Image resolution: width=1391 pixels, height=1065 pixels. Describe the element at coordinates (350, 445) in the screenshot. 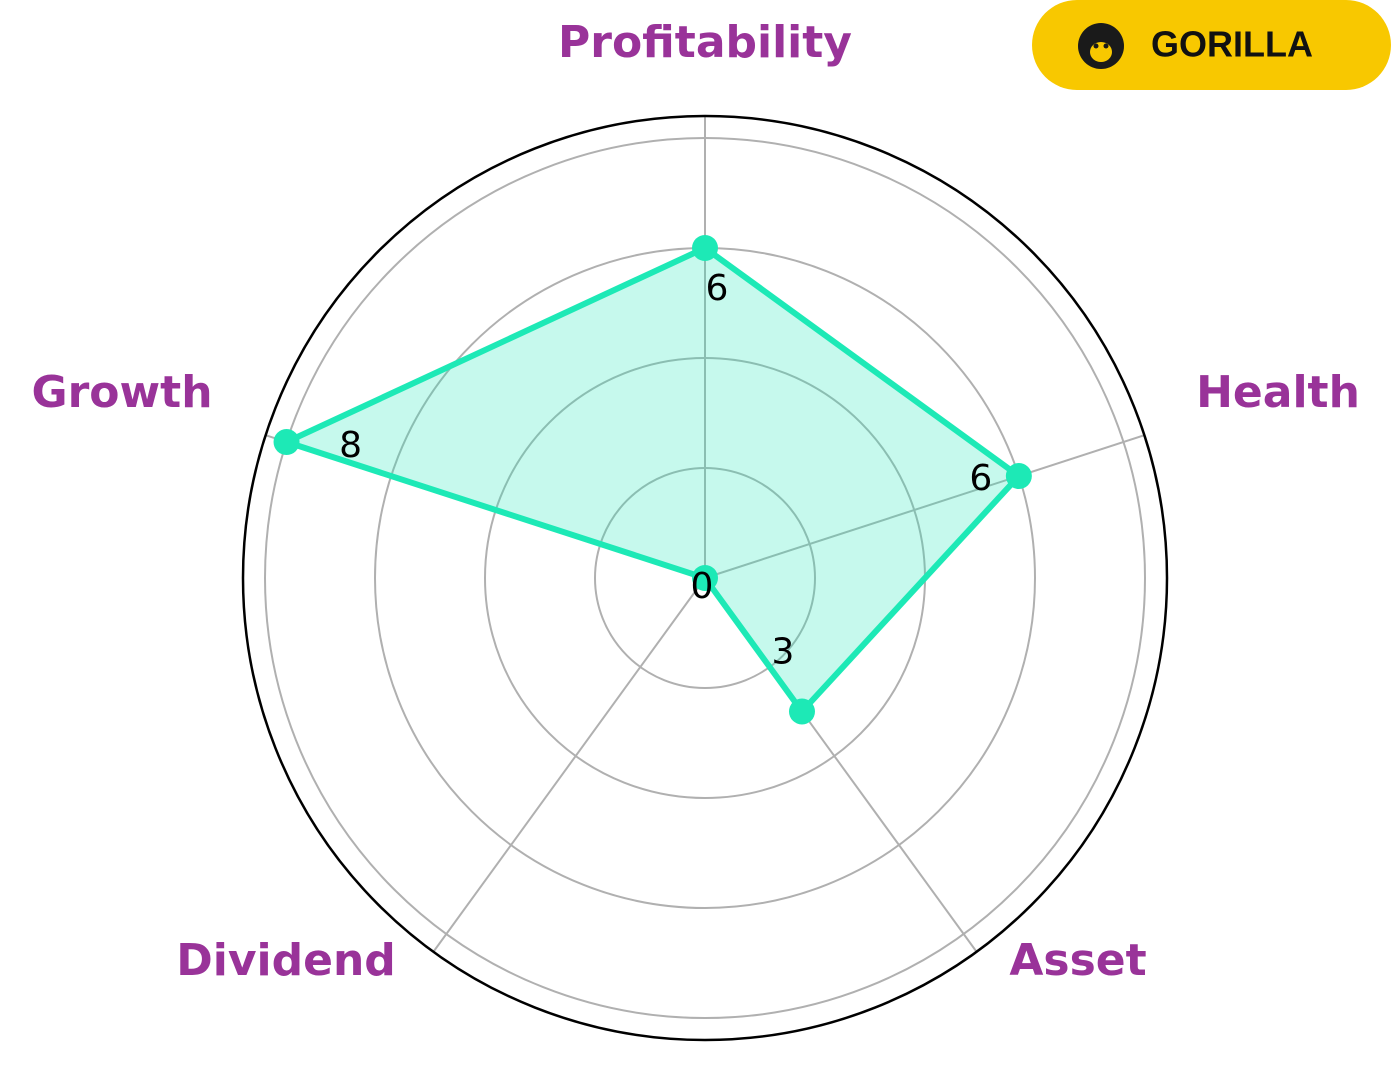

I see `value-label: 8` at that location.